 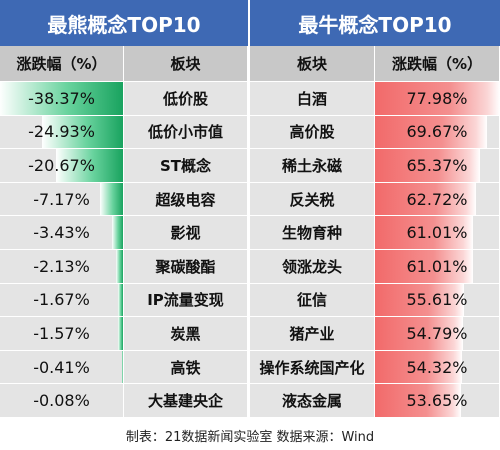 What do you see at coordinates (250, 435) in the screenshot?
I see `source-footer: 制表：21数据新闻实验室 数据来源：Wind` at bounding box center [250, 435].